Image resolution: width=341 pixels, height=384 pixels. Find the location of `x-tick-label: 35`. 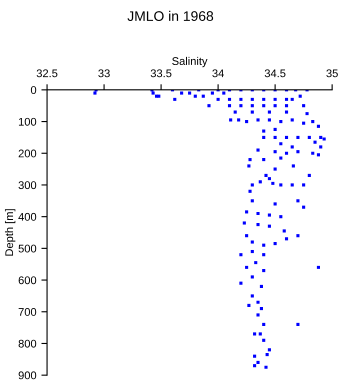

x-tick-label: 35 is located at coordinates (332, 73).